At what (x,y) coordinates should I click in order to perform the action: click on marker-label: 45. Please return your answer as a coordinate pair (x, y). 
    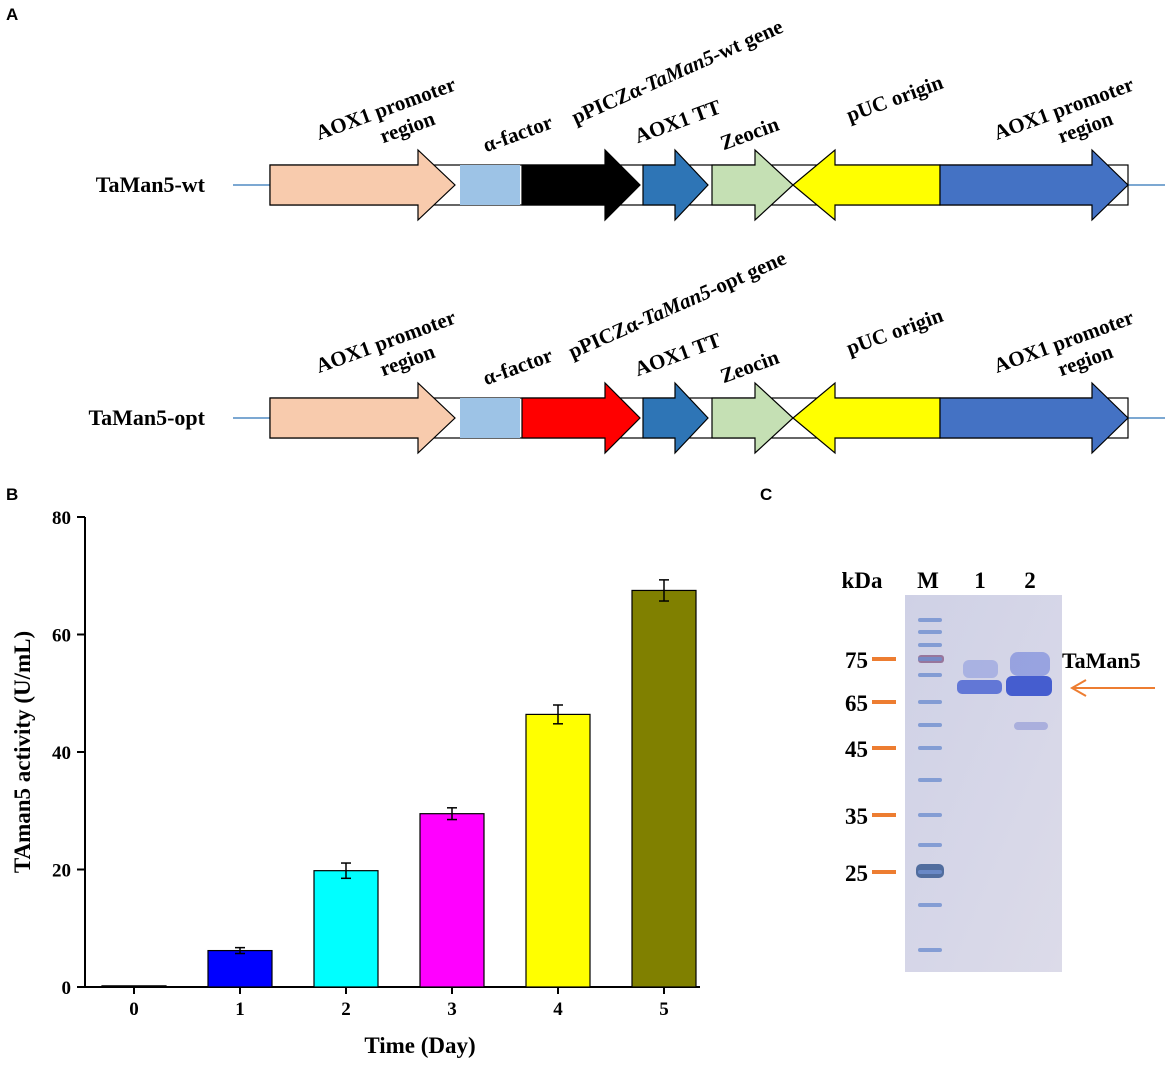
    Looking at the image, I should click on (856, 749).